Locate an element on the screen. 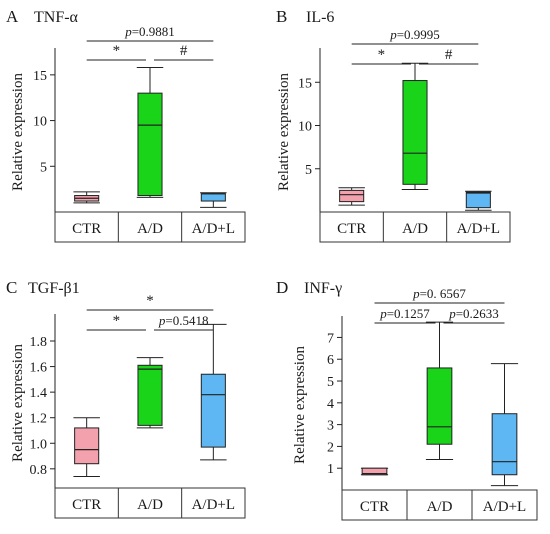 This screenshot has width=550, height=534. y-tick-label: 0.8 is located at coordinates (39, 470).